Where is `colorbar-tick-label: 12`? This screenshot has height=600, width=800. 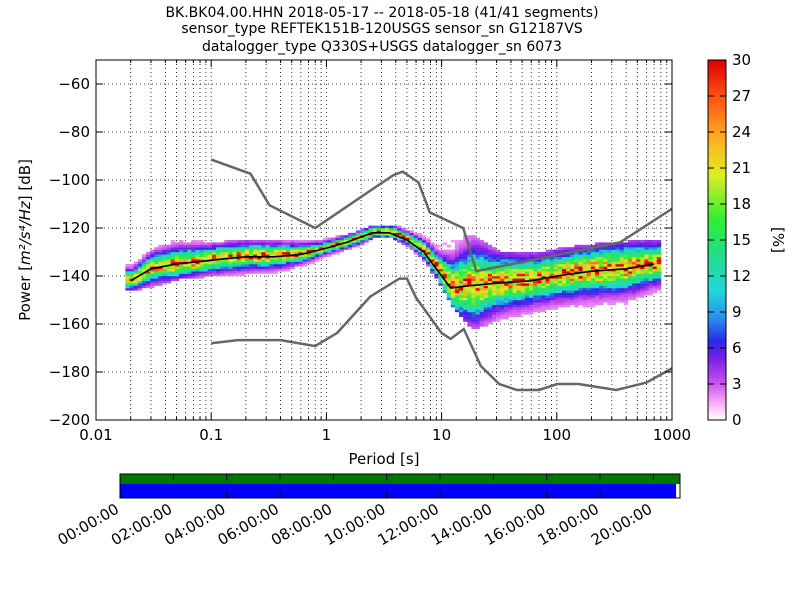
colorbar-tick-label: 12 is located at coordinates (741, 276).